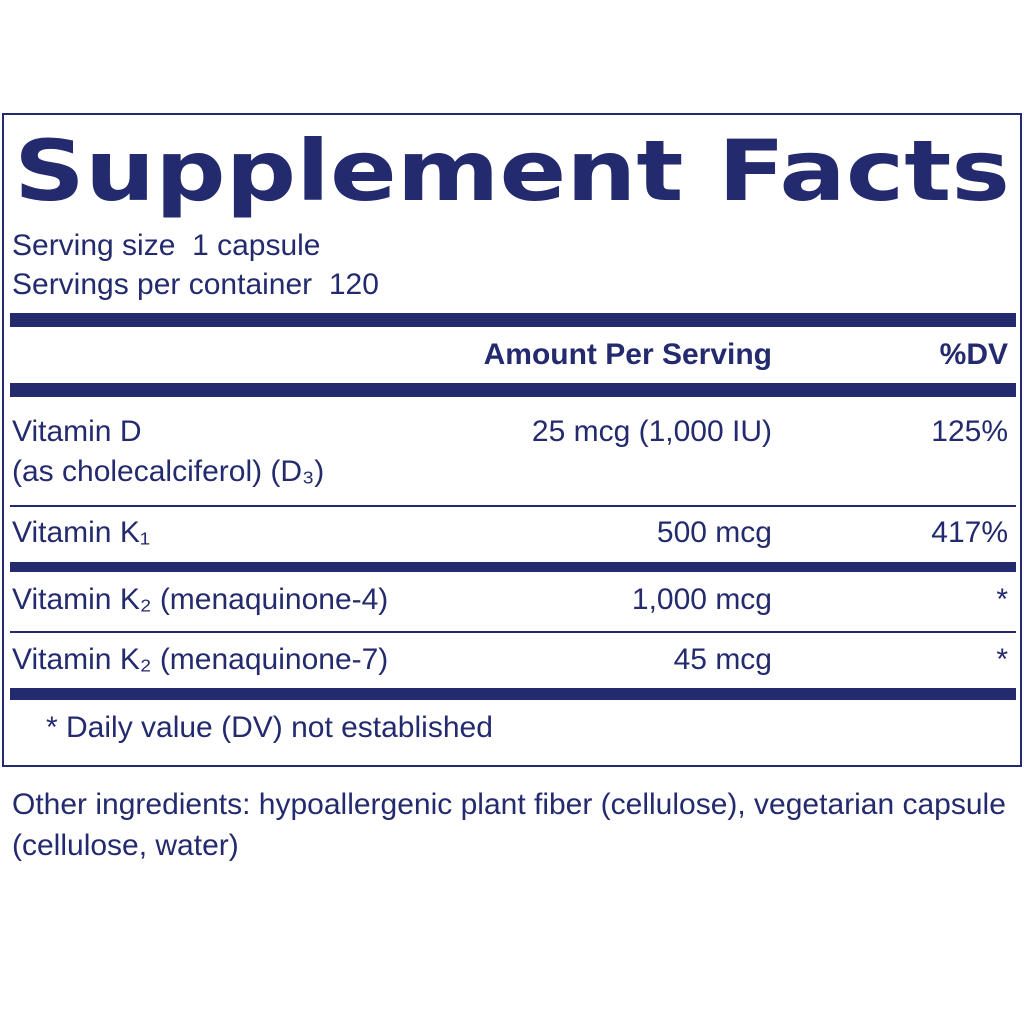  I want to click on header-amount: Amount Per Serving, so click(627, 354).